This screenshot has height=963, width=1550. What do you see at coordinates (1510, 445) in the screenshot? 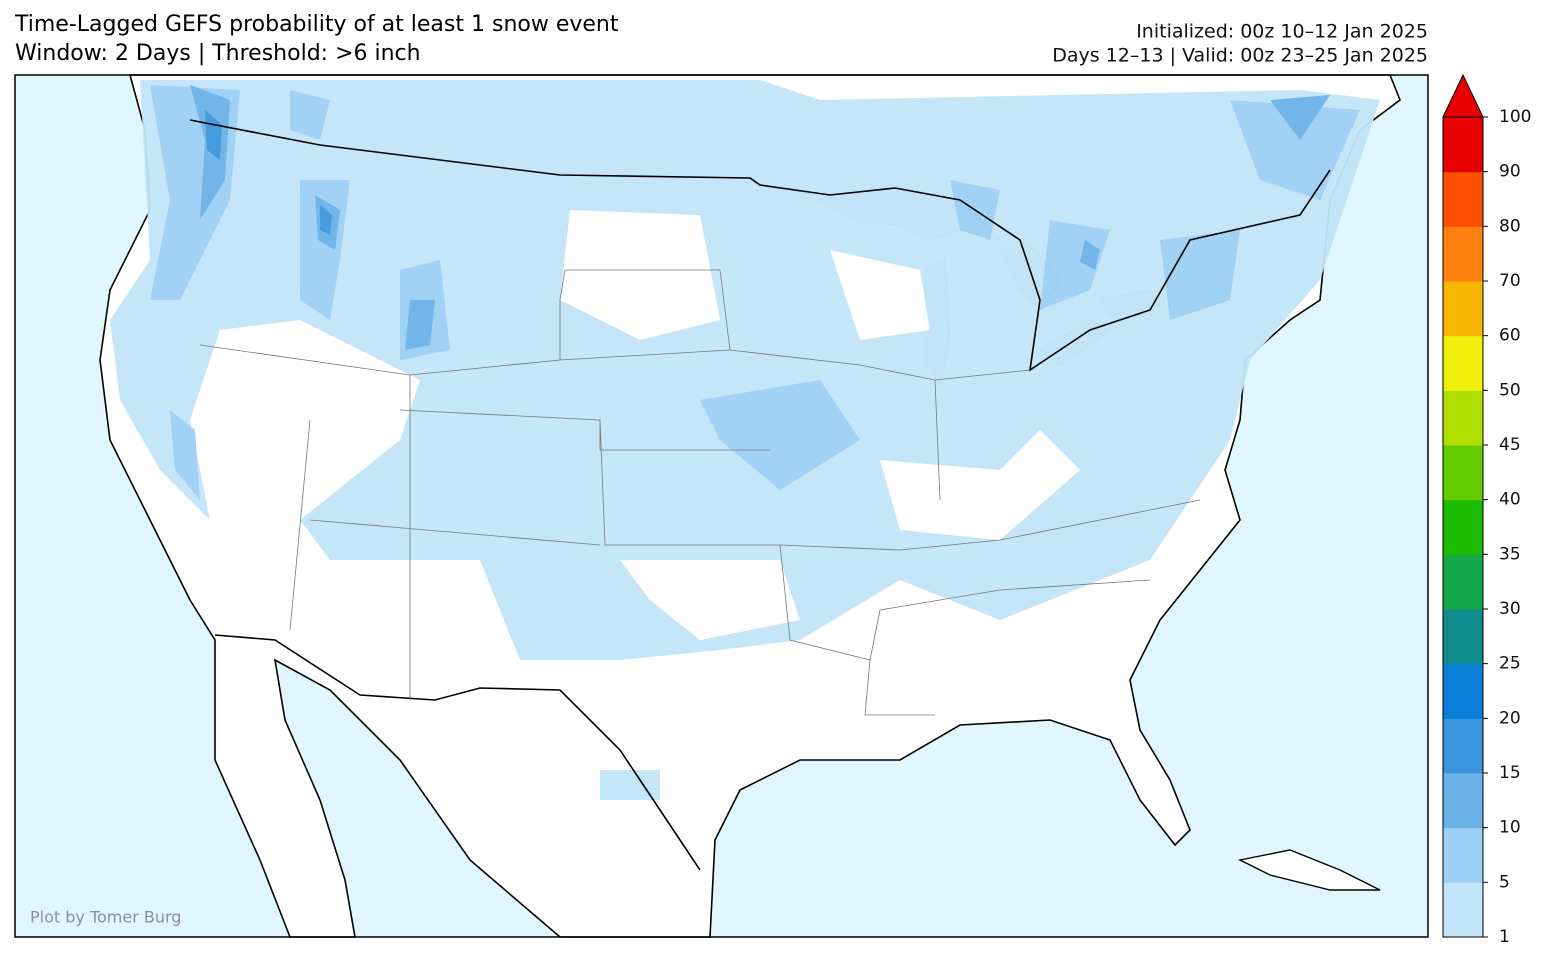
I see `colorbar-tick-label: 45` at bounding box center [1510, 445].